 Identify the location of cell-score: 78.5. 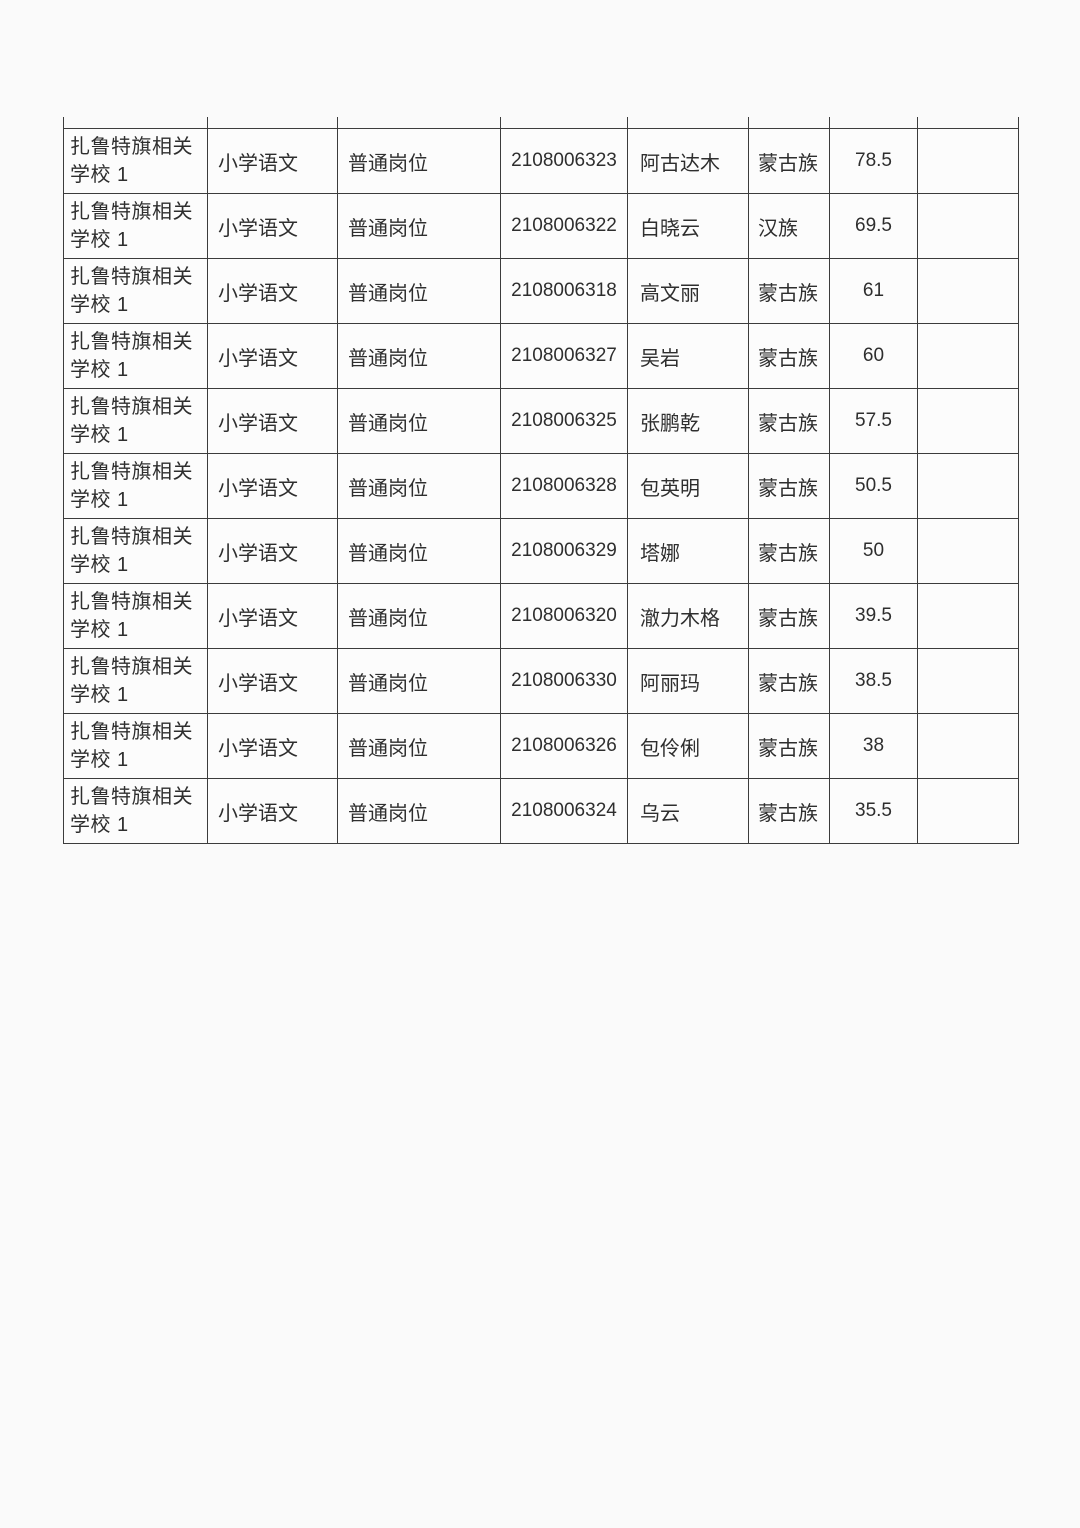
(873, 161).